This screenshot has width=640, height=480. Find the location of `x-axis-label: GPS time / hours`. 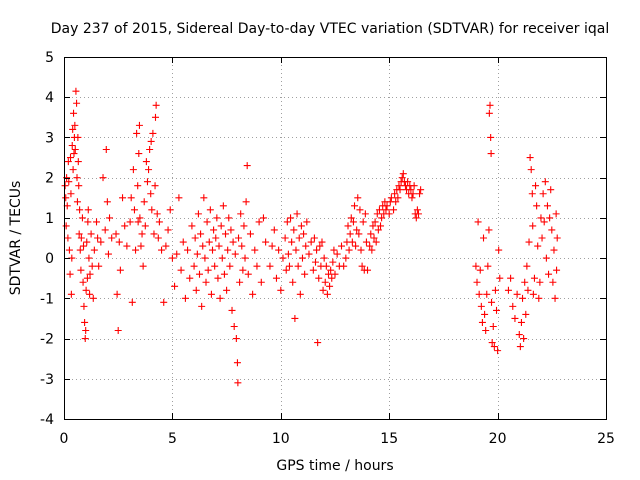

x-axis-label: GPS time / hours is located at coordinates (334, 466).